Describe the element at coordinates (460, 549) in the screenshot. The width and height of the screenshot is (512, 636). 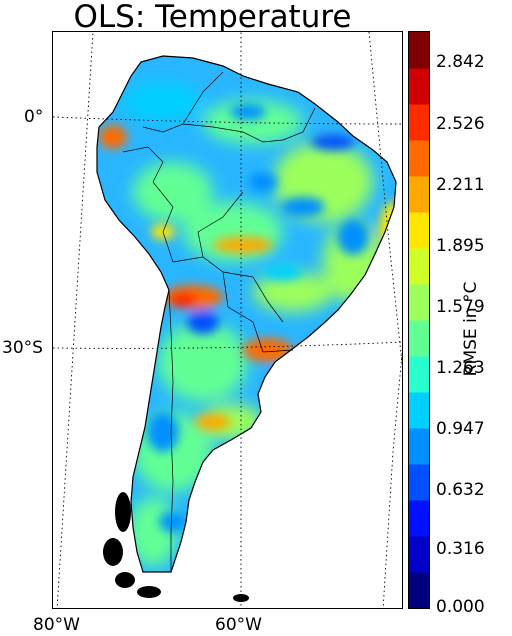
I see `colorbar-tick: 0.316` at that location.